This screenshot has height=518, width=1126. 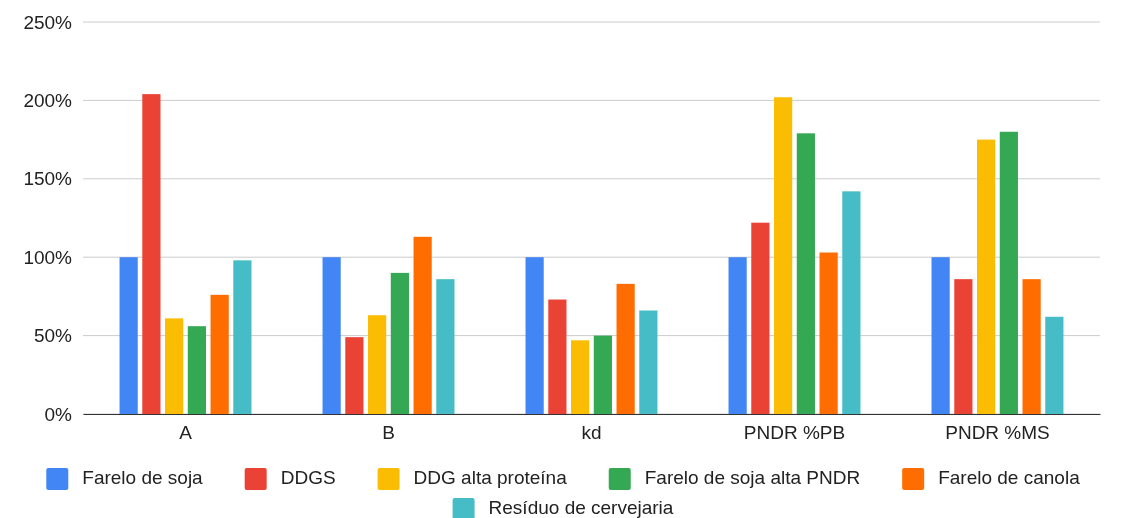 What do you see at coordinates (1009, 477) in the screenshot?
I see `legend-label: Farelo de canola` at bounding box center [1009, 477].